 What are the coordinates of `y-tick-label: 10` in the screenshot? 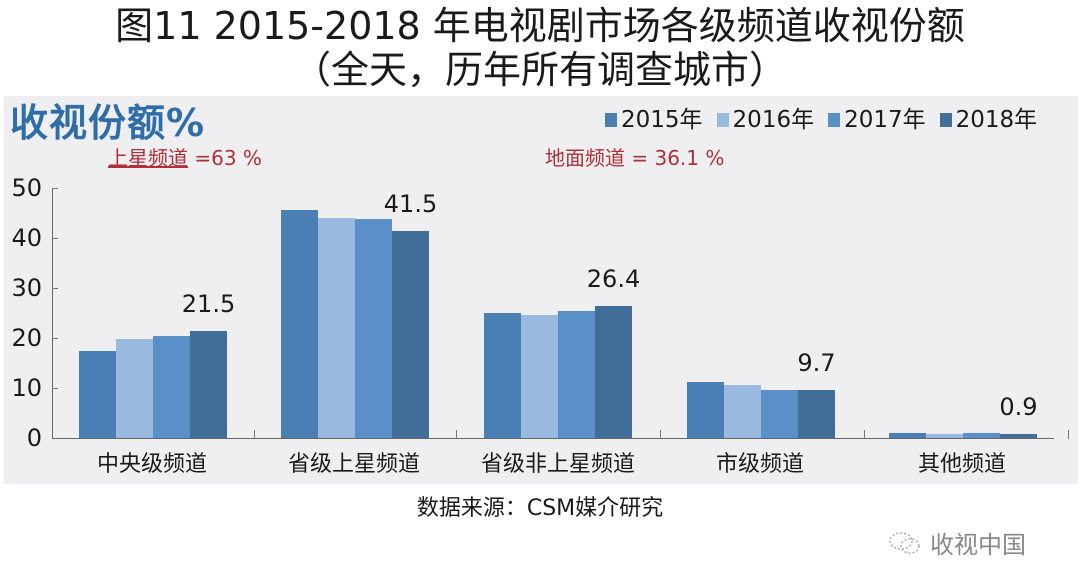 It's located at (26, 388).